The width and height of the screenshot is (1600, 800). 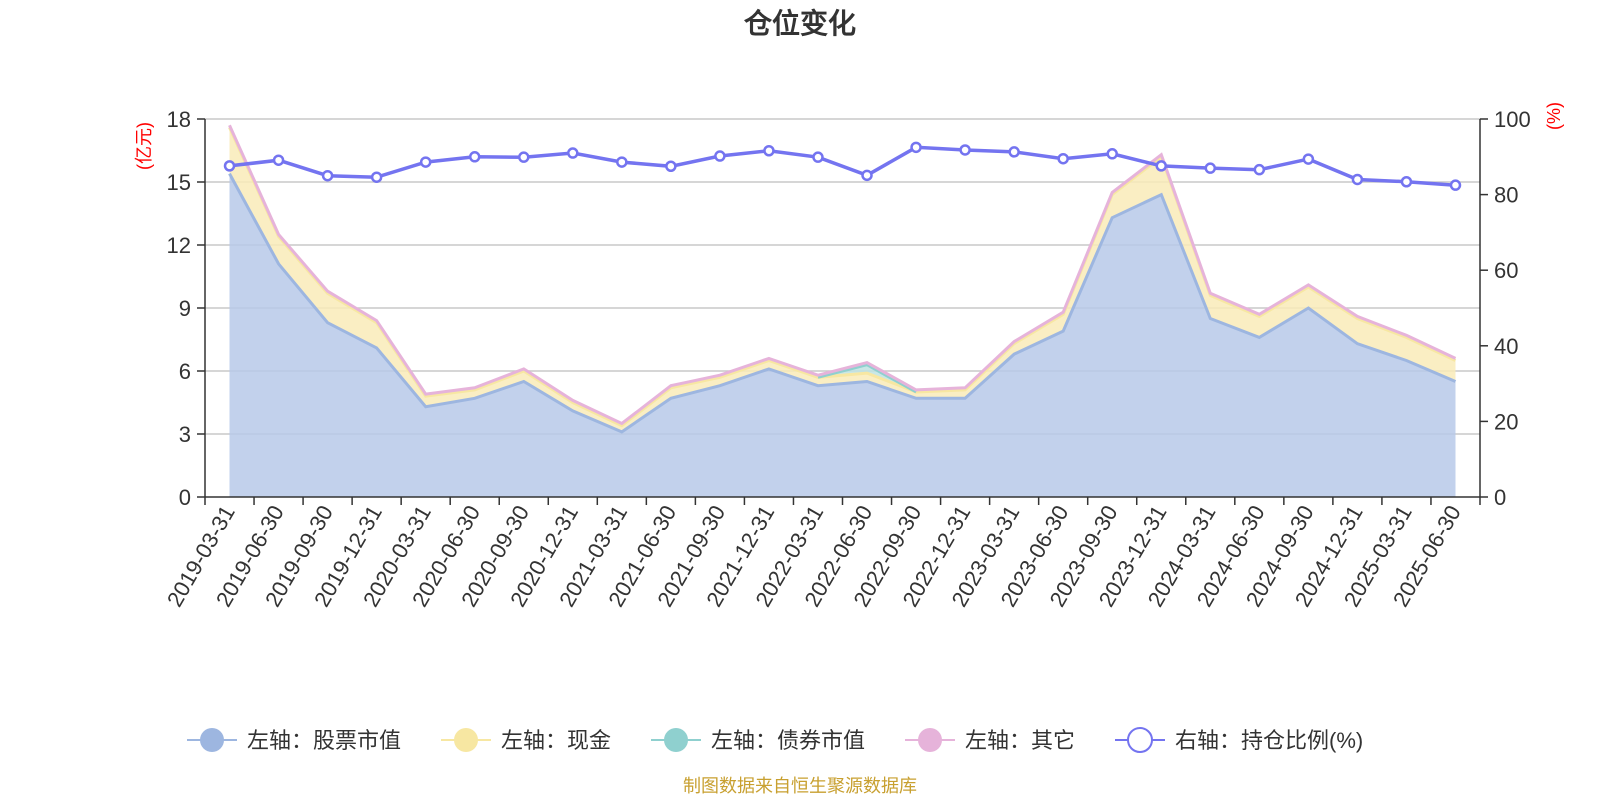 What do you see at coordinates (788, 740) in the screenshot?
I see `legend-label: 左轴：债券市值` at bounding box center [788, 740].